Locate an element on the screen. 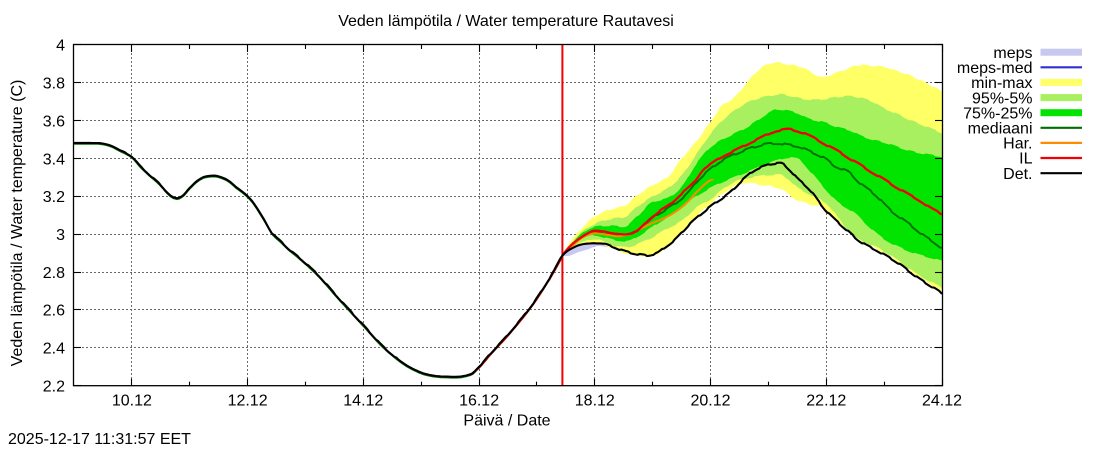 The width and height of the screenshot is (1100, 455). svg-text: 12.12 is located at coordinates (248, 401).